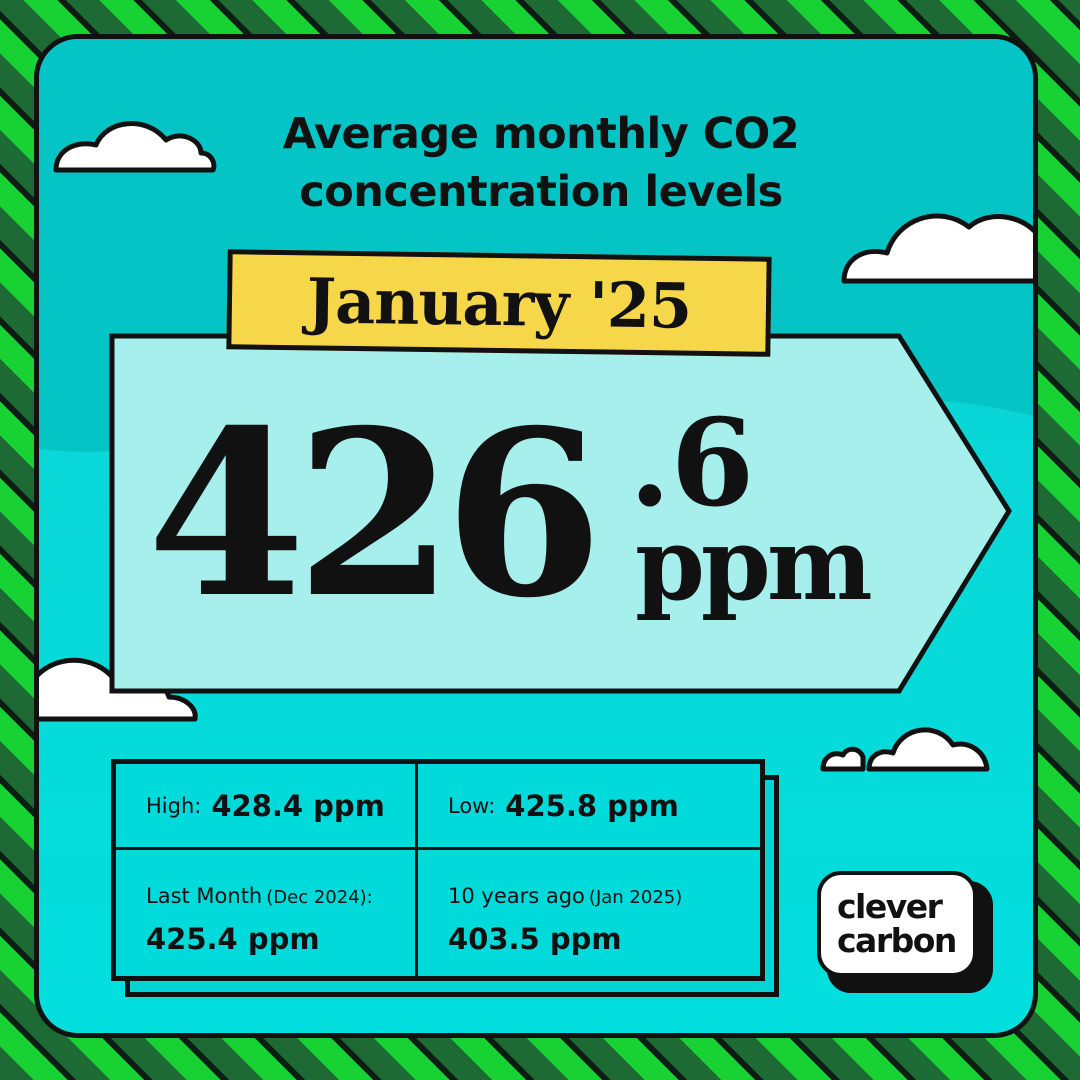  Describe the element at coordinates (472, 805) in the screenshot. I see `stat-low-label: Low:` at that location.